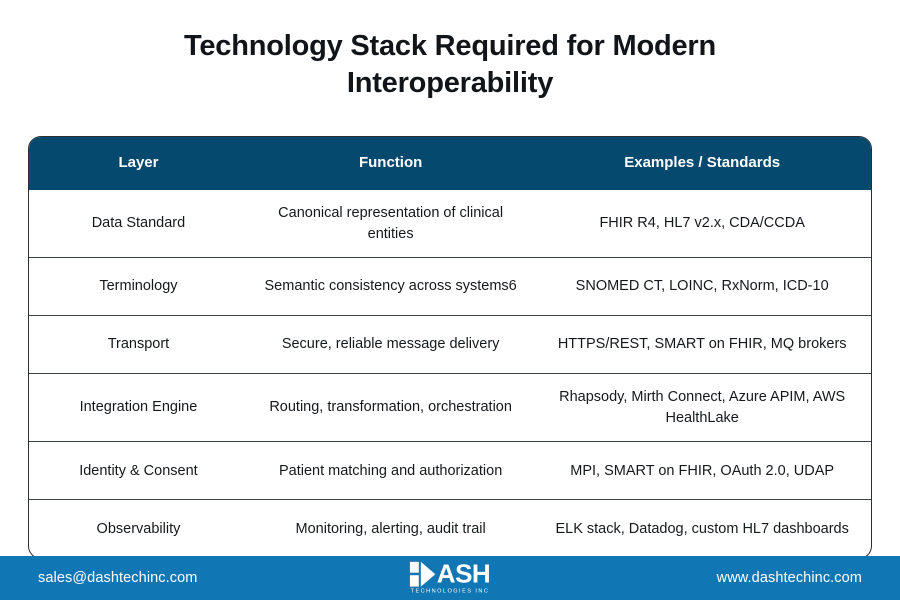 Image resolution: width=900 pixels, height=600 pixels. I want to click on cell-function: Routing, transformation, orchestration, so click(390, 407).